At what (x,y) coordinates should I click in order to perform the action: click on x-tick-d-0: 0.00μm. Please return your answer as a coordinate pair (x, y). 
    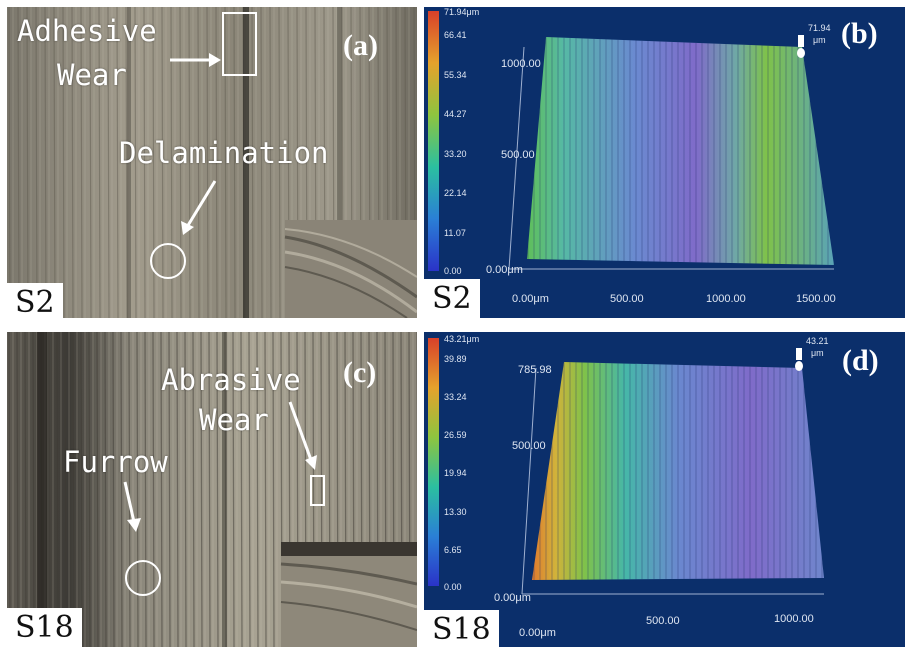
    Looking at the image, I should click on (537, 633).